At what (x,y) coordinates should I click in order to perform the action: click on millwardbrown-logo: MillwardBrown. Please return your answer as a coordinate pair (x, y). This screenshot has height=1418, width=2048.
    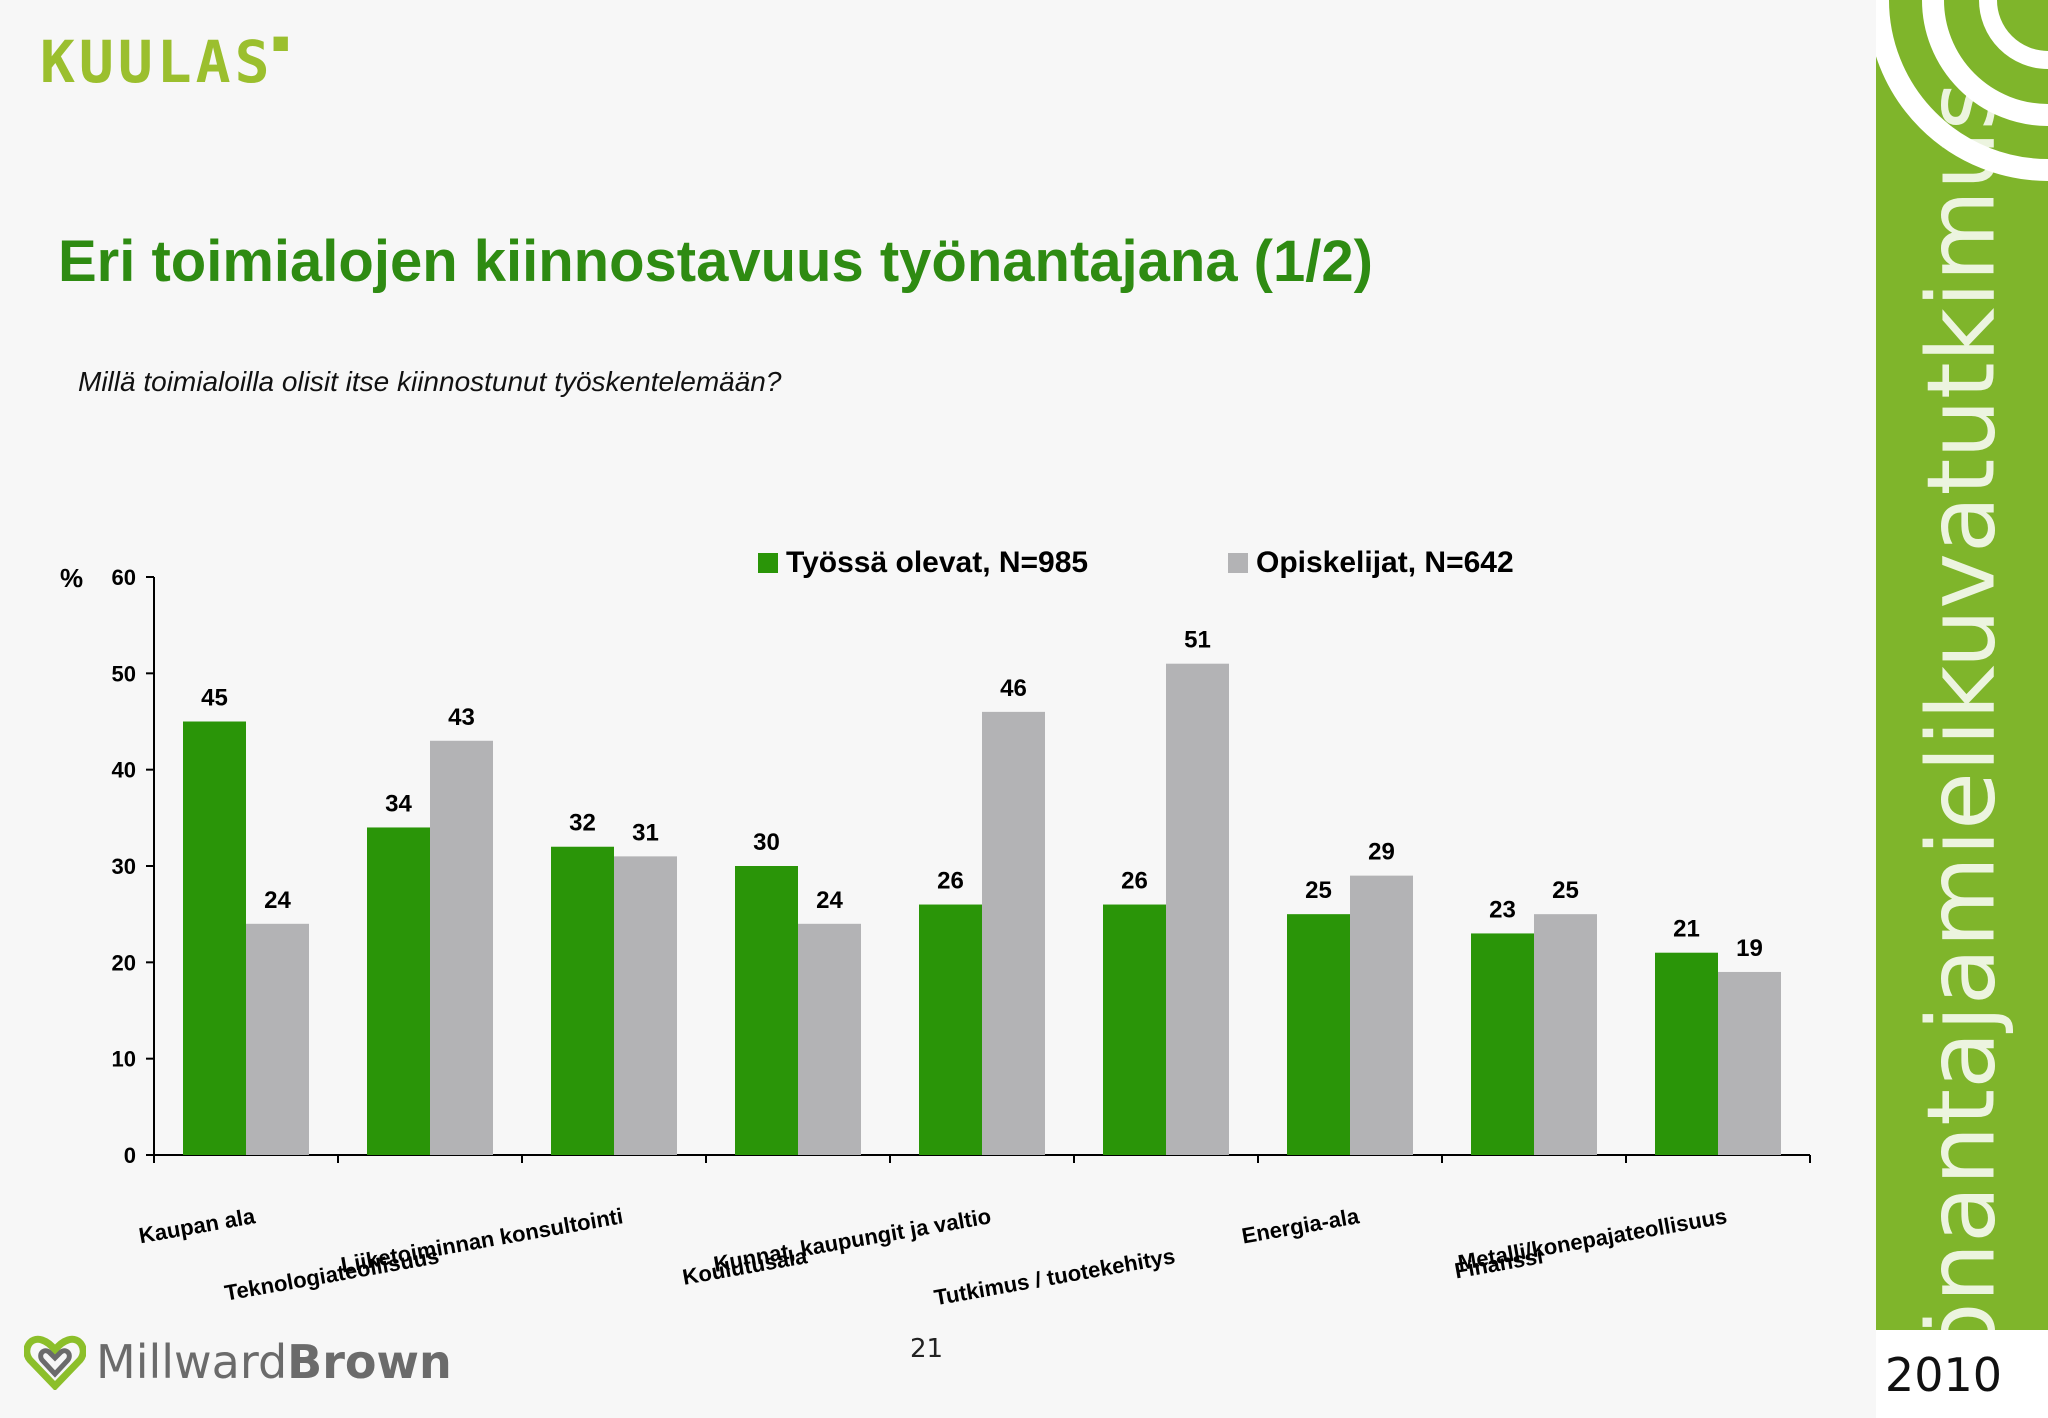
    Looking at the image, I should click on (238, 1362).